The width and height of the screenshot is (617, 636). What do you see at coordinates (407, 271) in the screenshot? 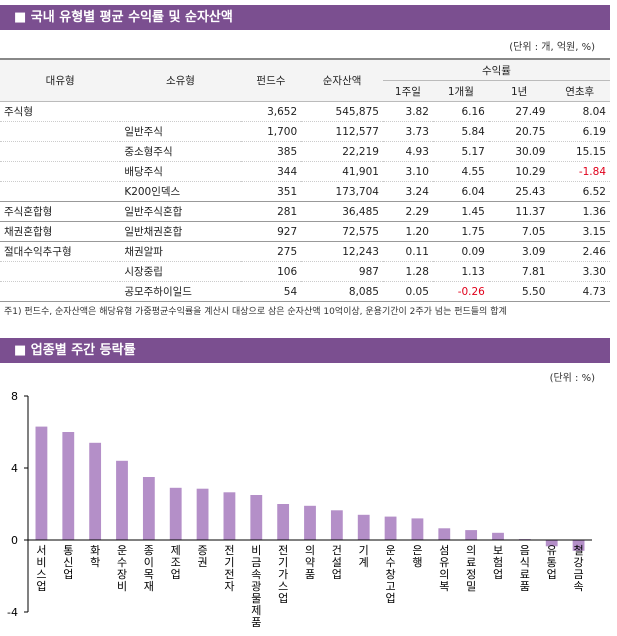
I see `table-cell: 1.28` at bounding box center [407, 271].